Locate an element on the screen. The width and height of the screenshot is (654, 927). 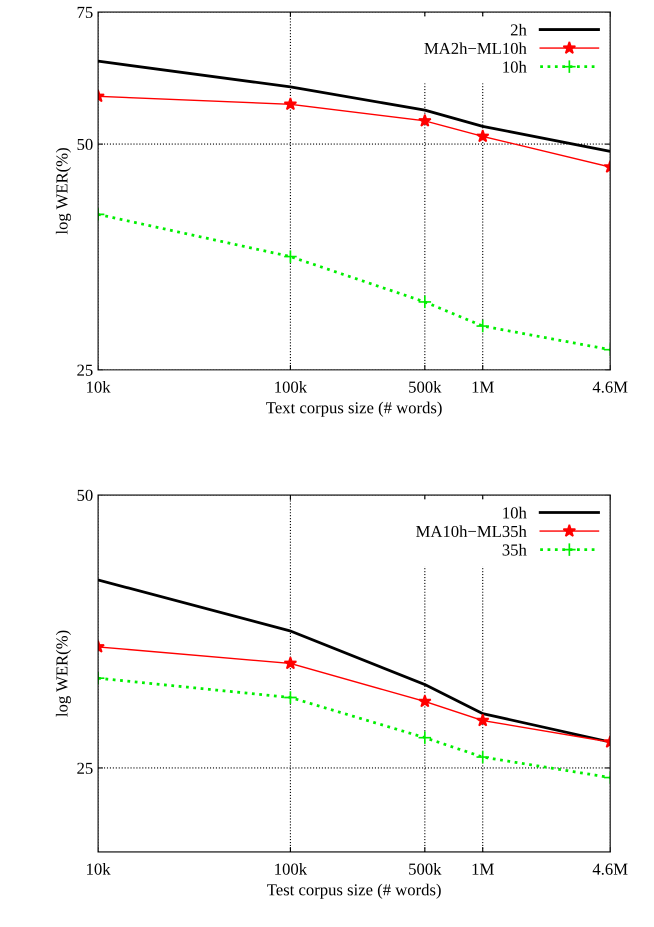
x-axis-title: Text corpus size (# words) is located at coordinates (354, 409).